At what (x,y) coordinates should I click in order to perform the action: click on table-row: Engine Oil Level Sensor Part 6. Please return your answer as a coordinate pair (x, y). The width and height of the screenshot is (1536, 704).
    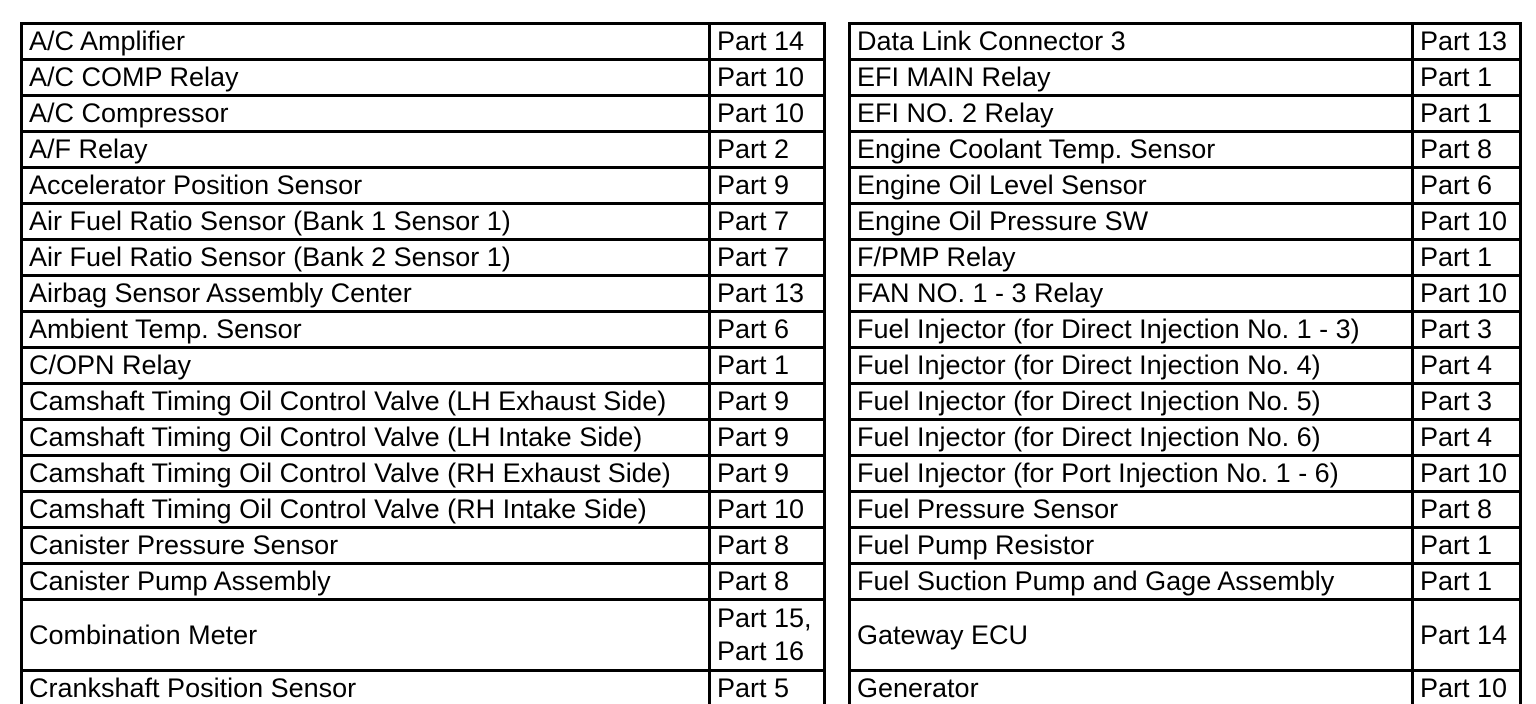
    Looking at the image, I should click on (1185, 187).